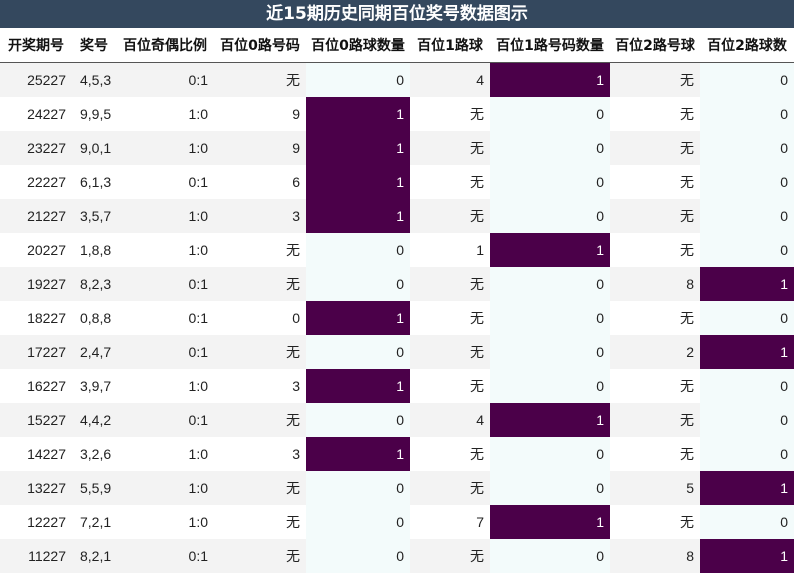 This screenshot has height=574, width=794. I want to click on issue-cell: 13227, so click(36, 488).